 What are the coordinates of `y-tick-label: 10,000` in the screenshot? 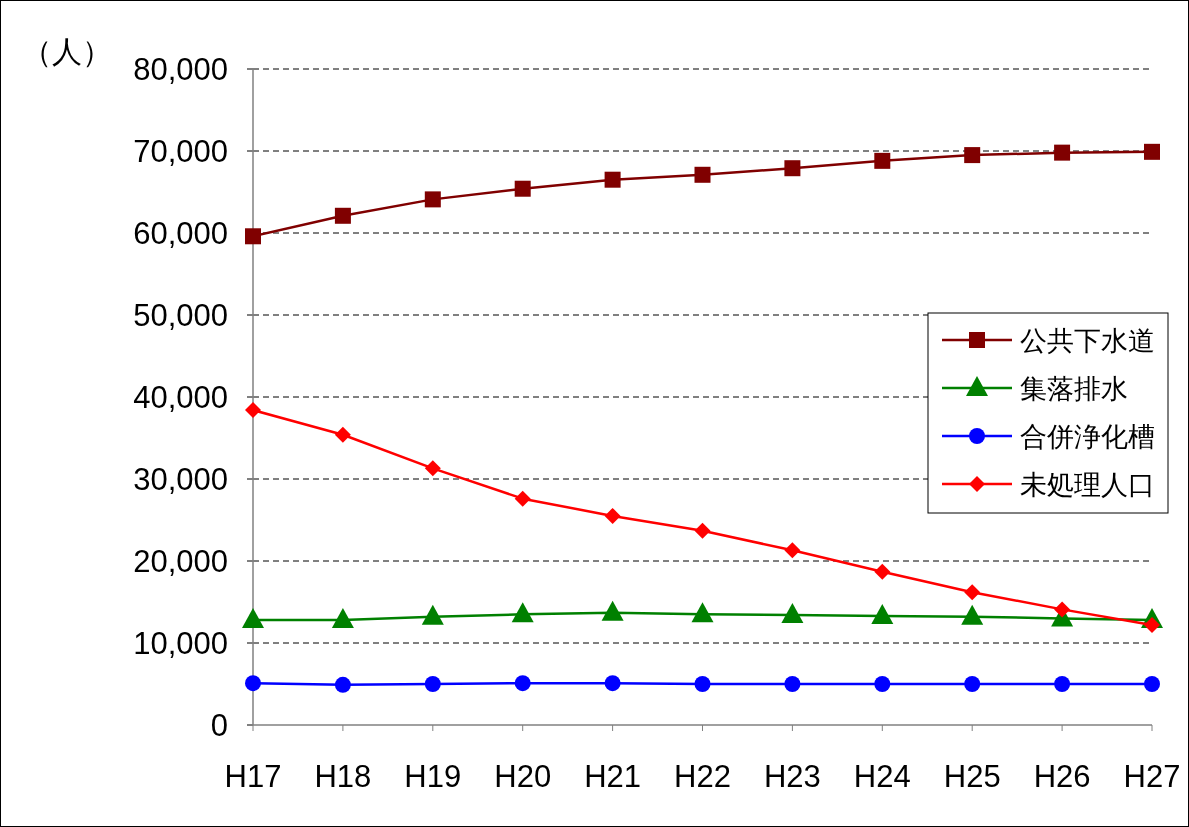 It's located at (180, 643).